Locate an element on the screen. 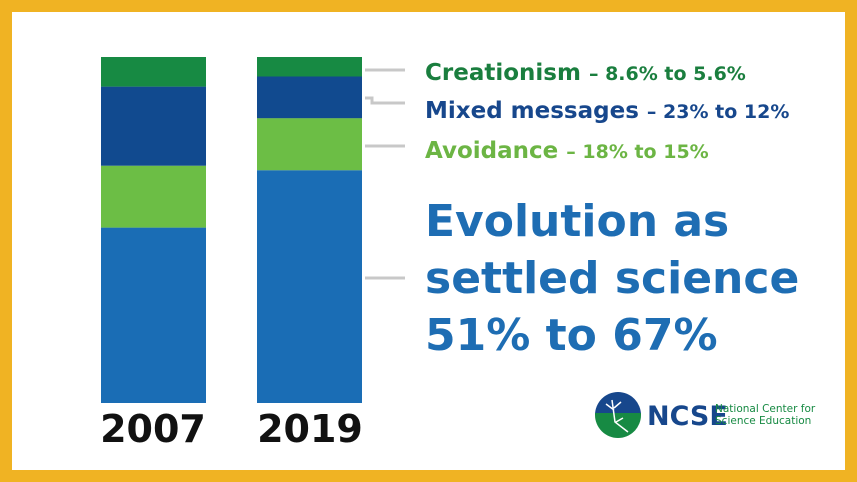  label-mixed-name: Mixed messages is located at coordinates (532, 111).